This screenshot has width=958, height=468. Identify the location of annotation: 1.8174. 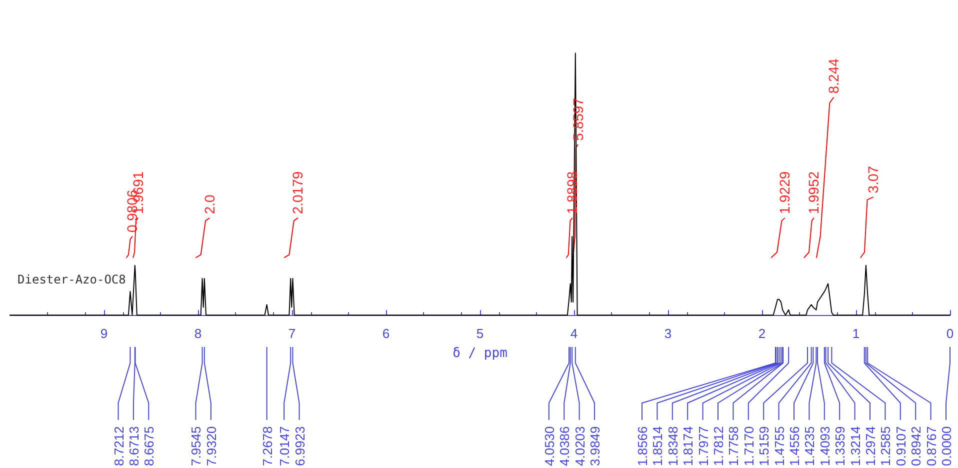
(688, 446).